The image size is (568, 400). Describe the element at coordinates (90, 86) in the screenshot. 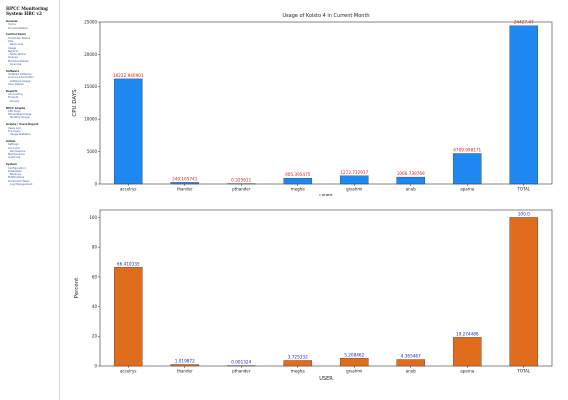

I see `y-tick-label: 15000` at that location.